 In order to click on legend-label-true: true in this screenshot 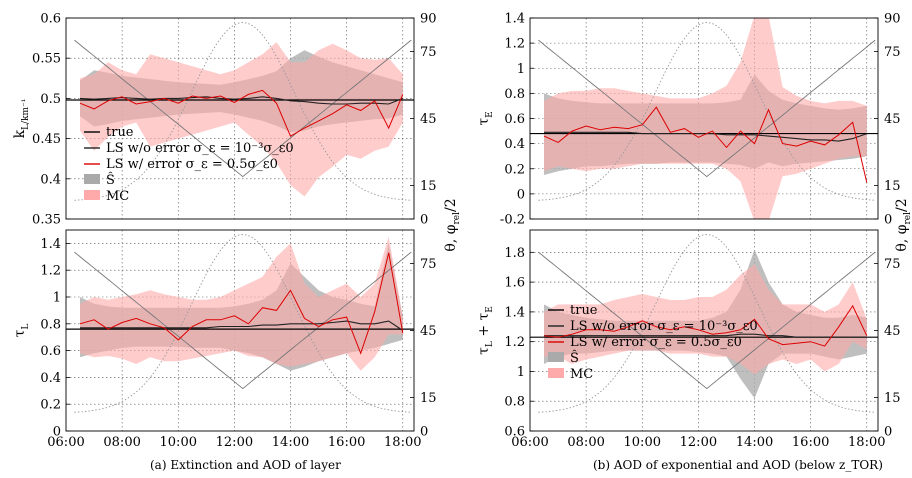, I will do `click(120, 132)`.